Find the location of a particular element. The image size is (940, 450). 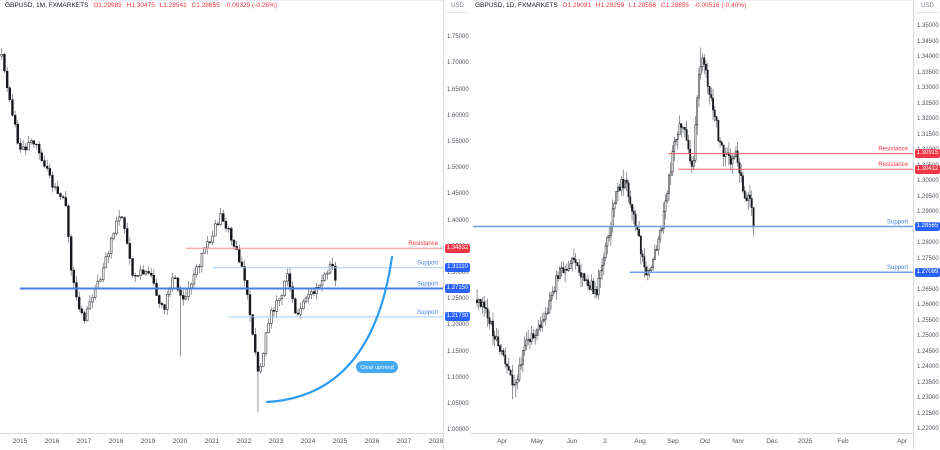

price-tick: 1.26000 is located at coordinates (928, 305).